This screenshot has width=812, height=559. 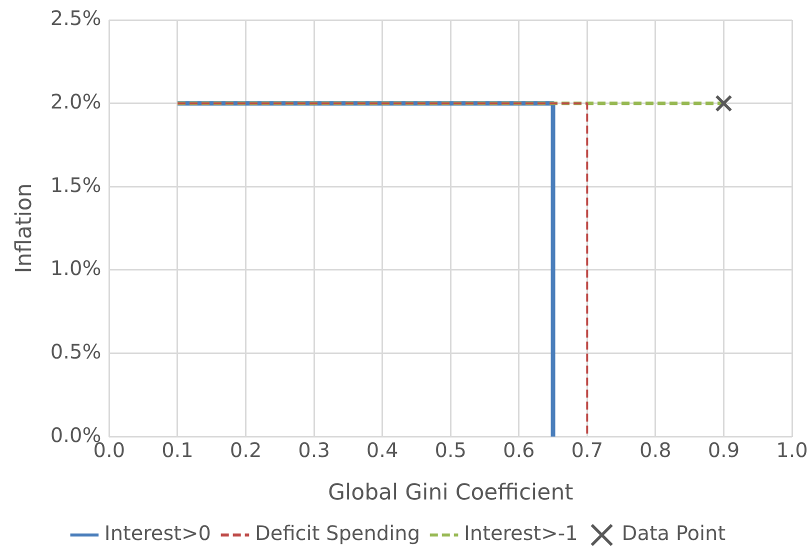 I want to click on y-tick-label: 2.5%, so click(x=76, y=18).